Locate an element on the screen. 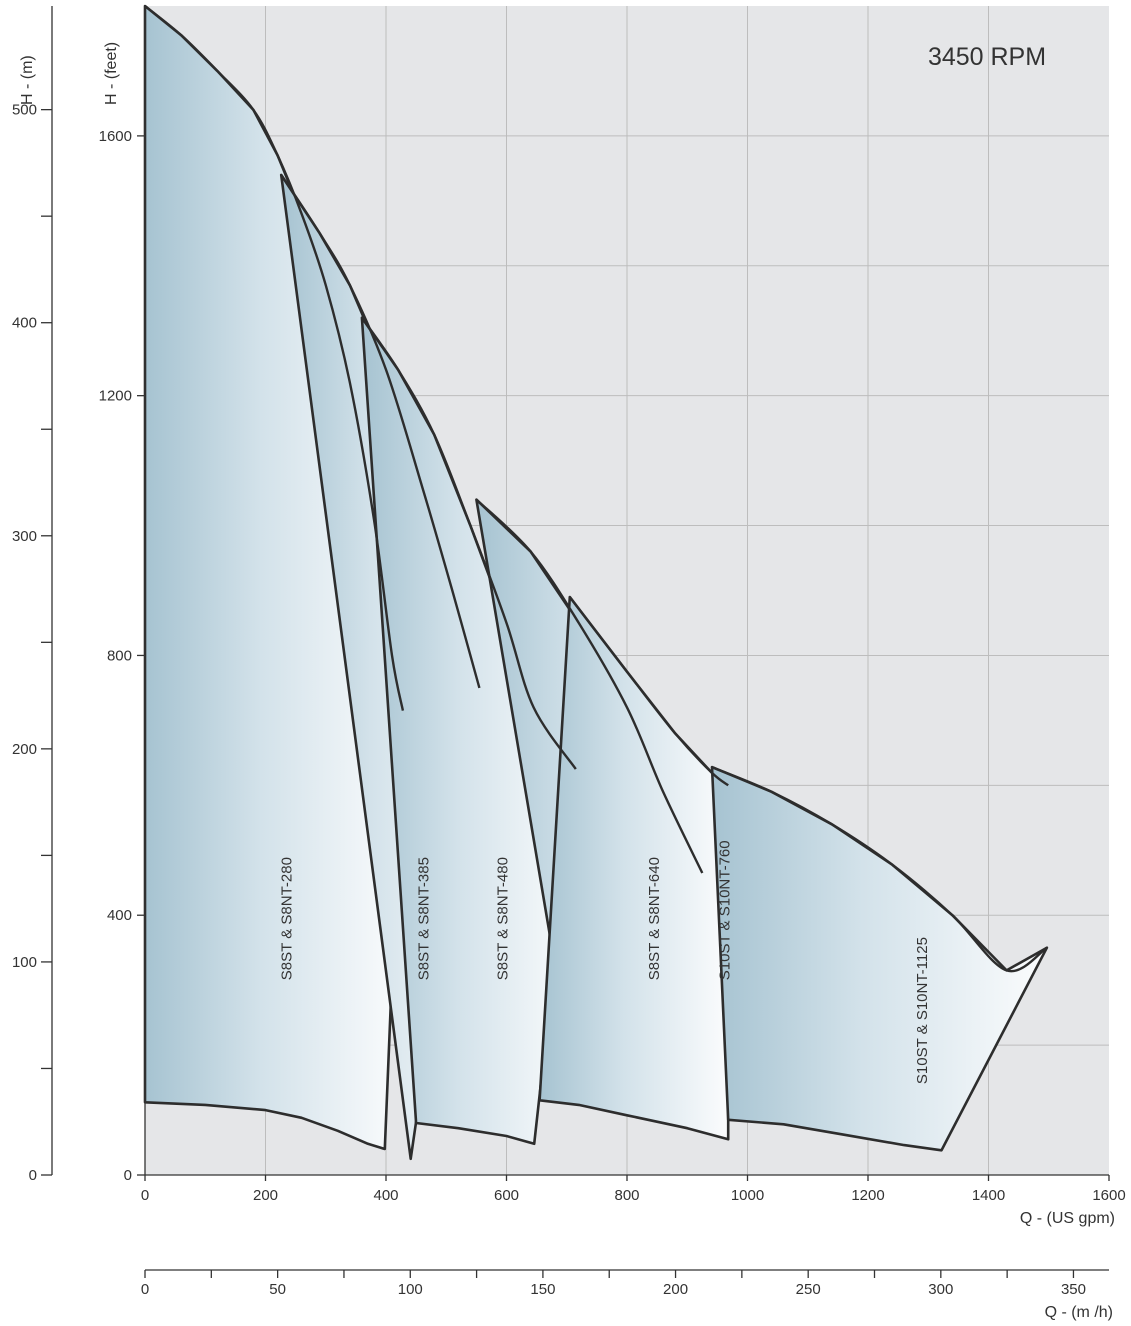 The height and width of the screenshot is (1326, 1131). rpm-annotation: 3450 RPM is located at coordinates (987, 57).